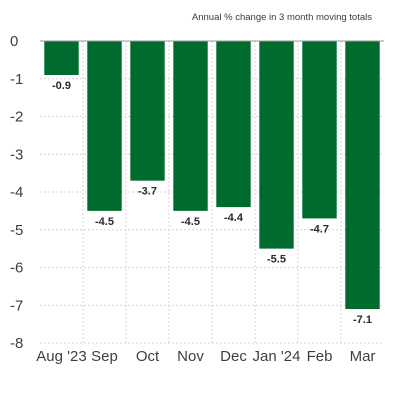  Describe the element at coordinates (16, 117) in the screenshot. I see `y-tick-label: -2` at that location.